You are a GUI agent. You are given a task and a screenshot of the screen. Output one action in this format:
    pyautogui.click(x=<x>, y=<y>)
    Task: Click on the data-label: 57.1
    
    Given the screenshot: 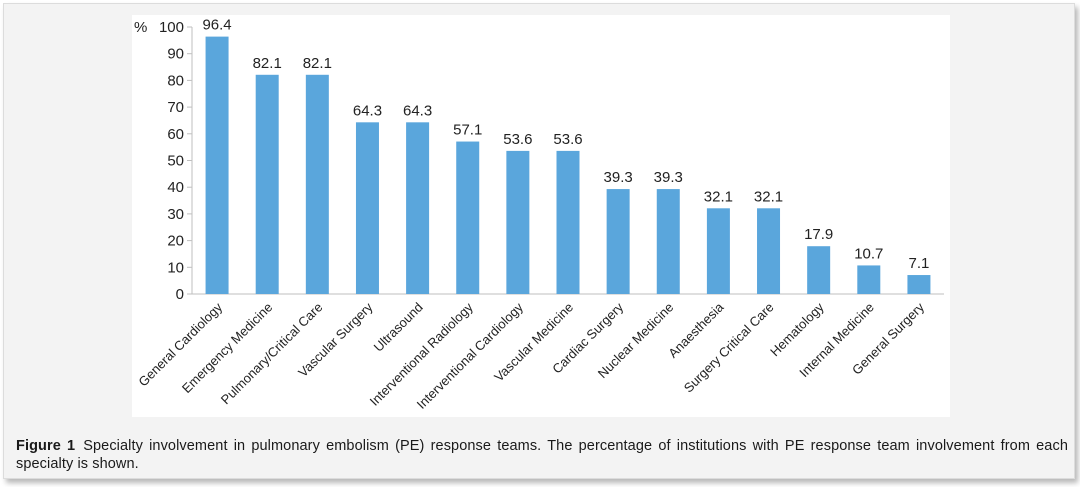 What is the action you would take?
    pyautogui.click(x=467, y=130)
    